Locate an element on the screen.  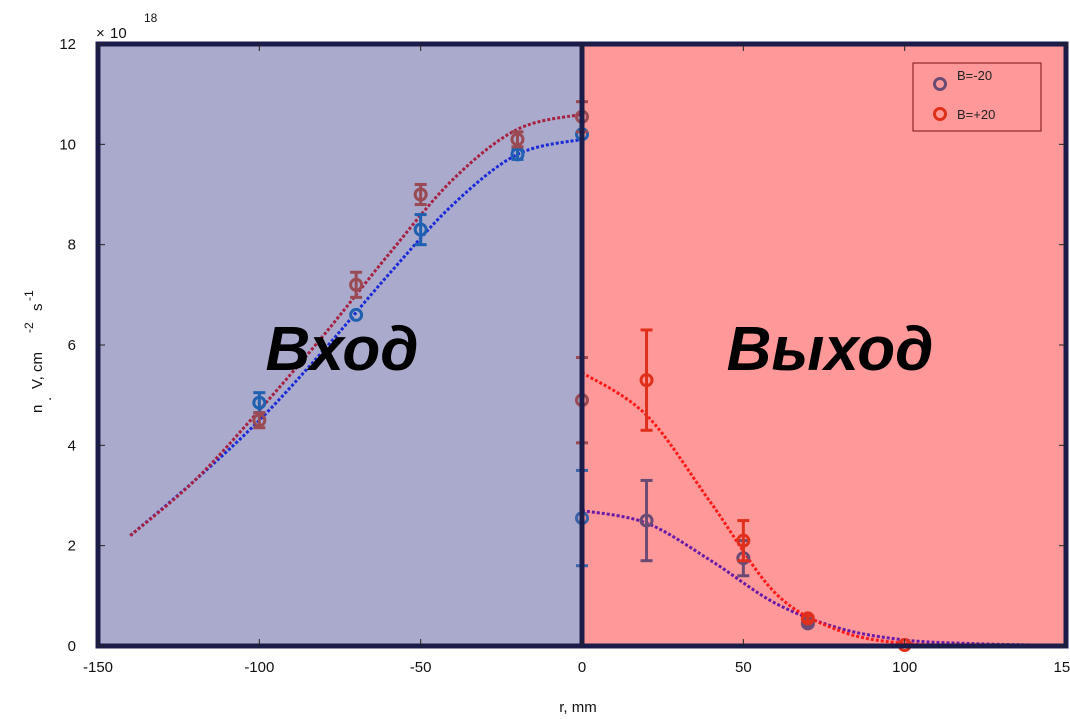
x-tick-label-0: -150 is located at coordinates (98, 667).